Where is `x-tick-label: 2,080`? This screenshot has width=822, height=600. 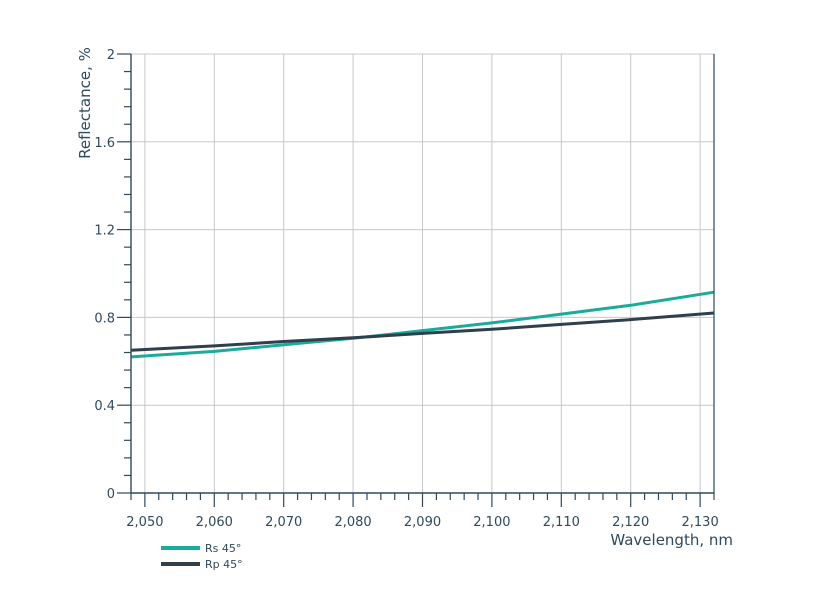
x-tick-label: 2,080 is located at coordinates (352, 522).